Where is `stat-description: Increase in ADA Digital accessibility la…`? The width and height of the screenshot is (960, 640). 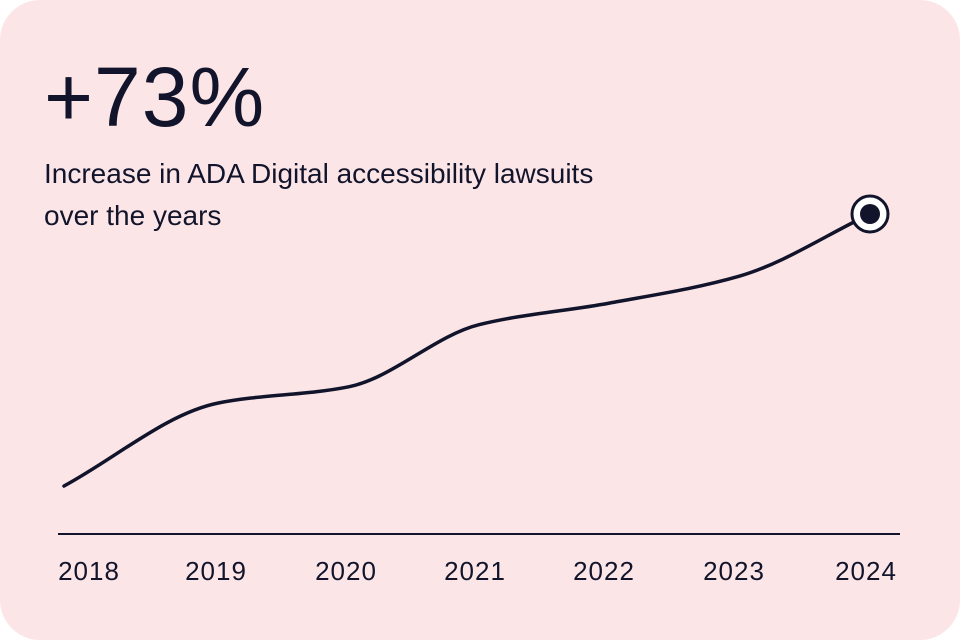
stat-description: Increase in ADA Digital accessibility la… is located at coordinates (319, 194).